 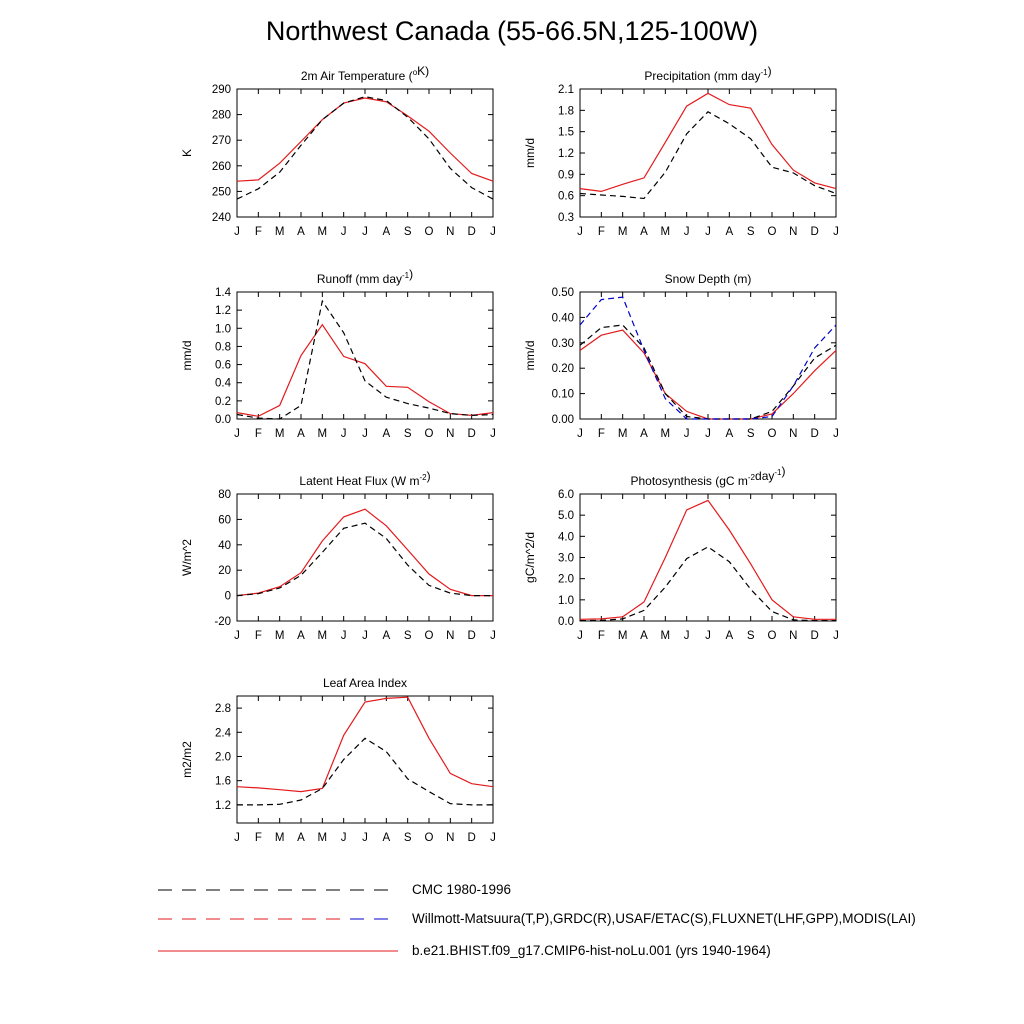 What do you see at coordinates (563, 293) in the screenshot?
I see `y-tick-label: 0.50` at bounding box center [563, 293].